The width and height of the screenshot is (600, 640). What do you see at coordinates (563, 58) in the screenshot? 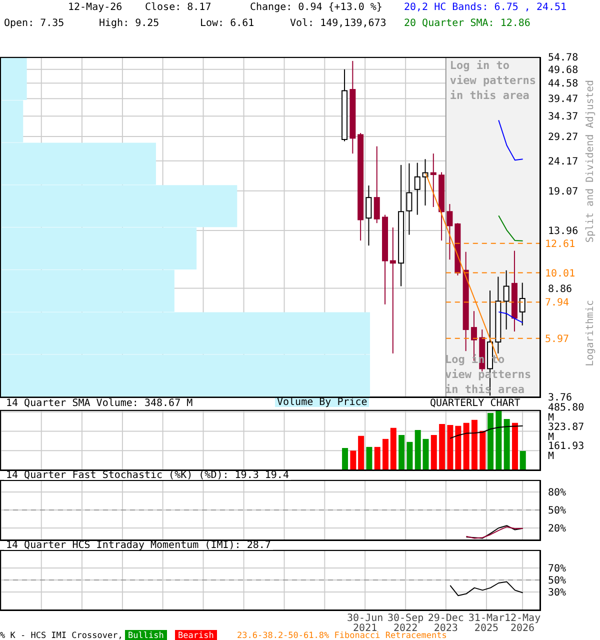
I see `y-tick-label: 54.78` at bounding box center [563, 58].